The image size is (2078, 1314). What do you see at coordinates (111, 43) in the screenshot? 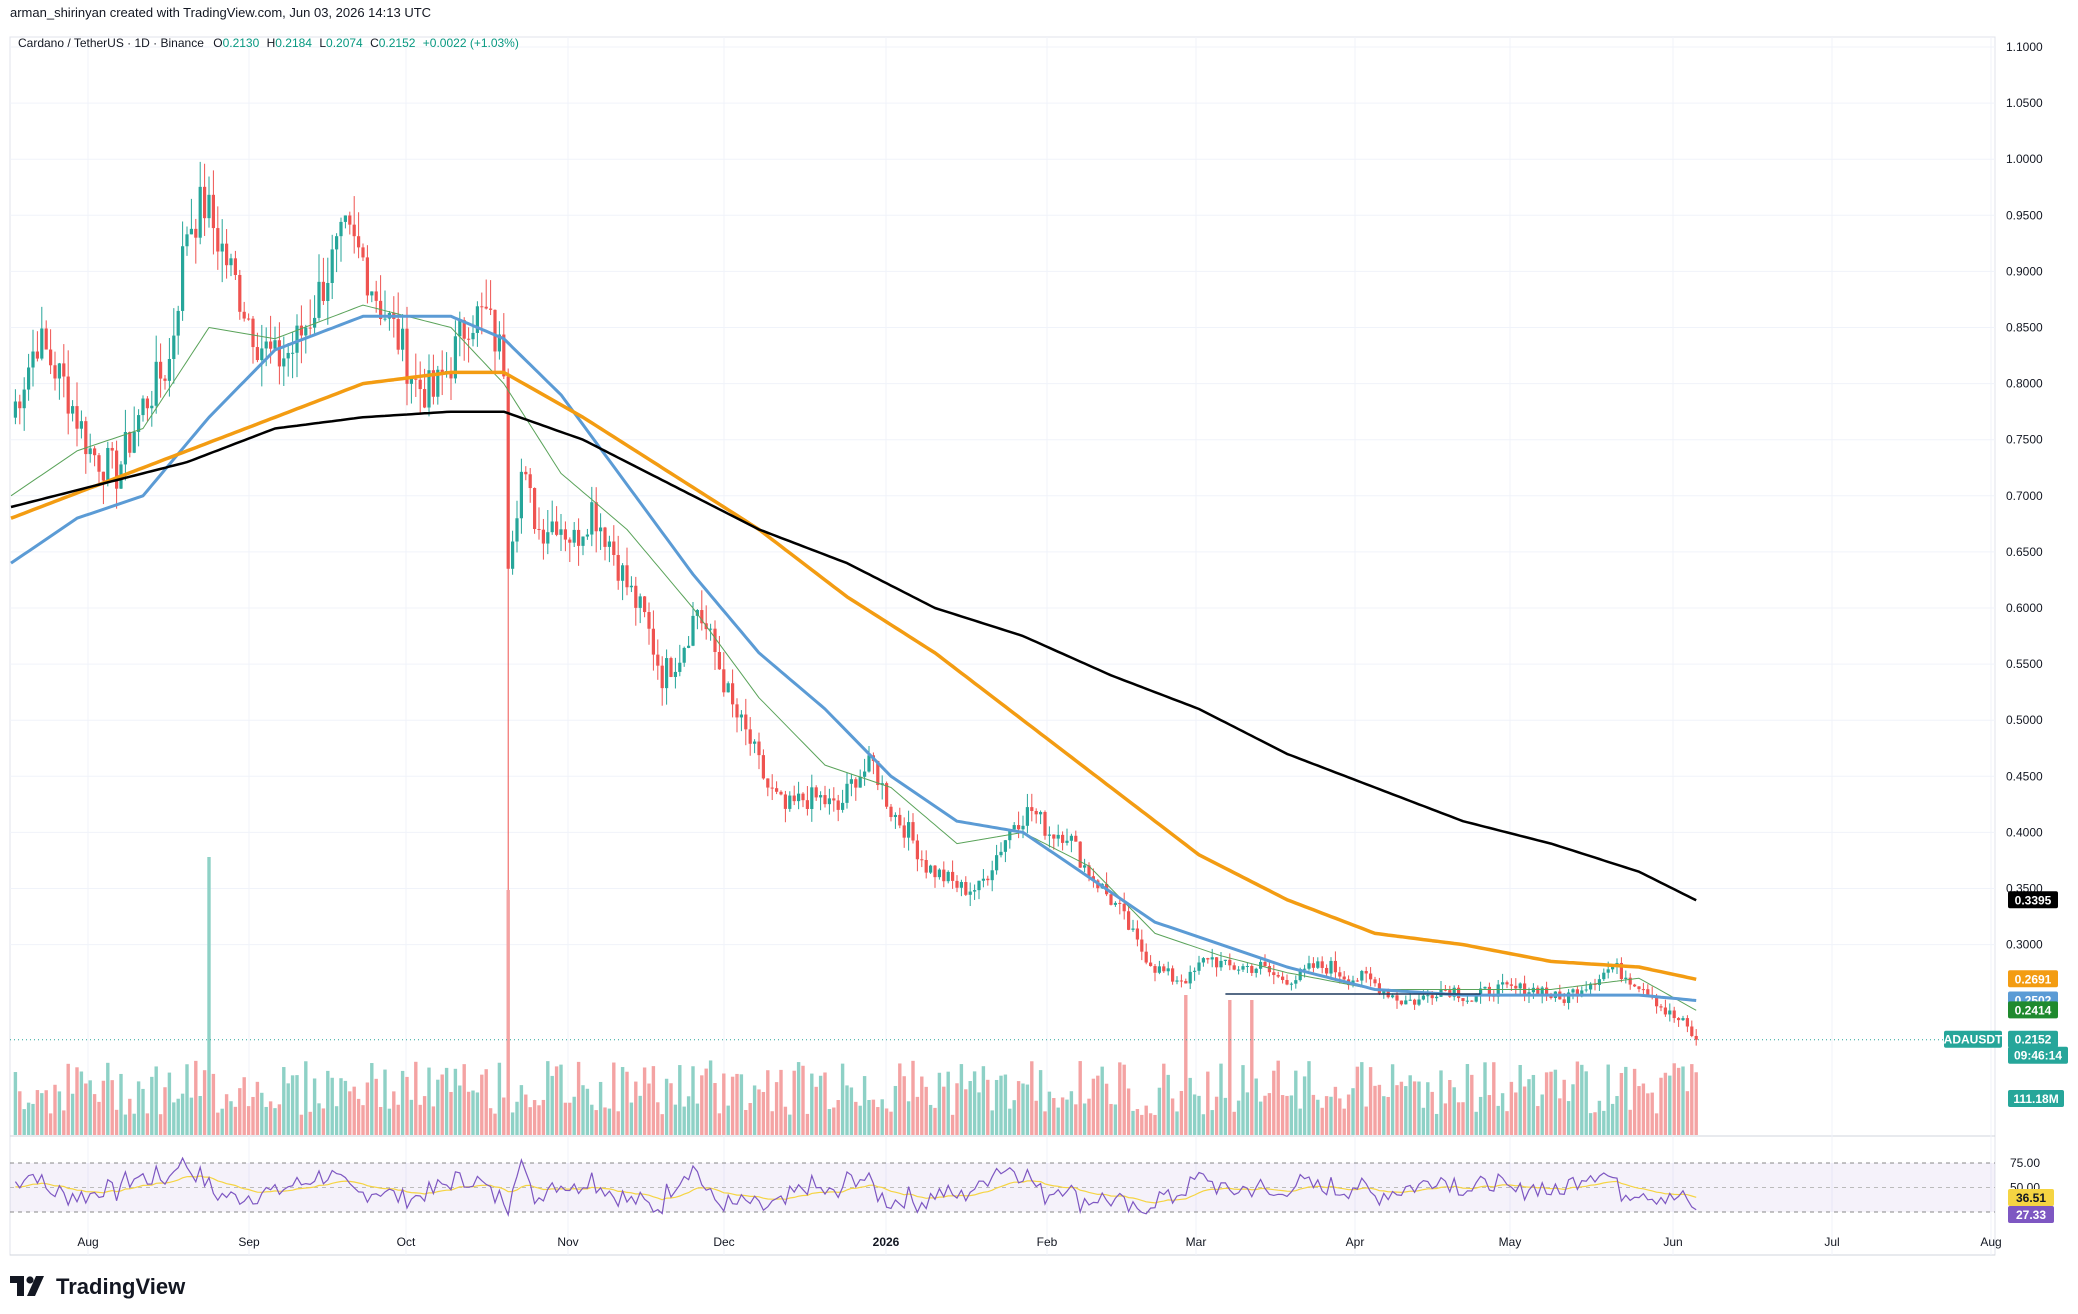
I see `symbol-name: Cardano / TetherUS · 1D · Binance` at bounding box center [111, 43].